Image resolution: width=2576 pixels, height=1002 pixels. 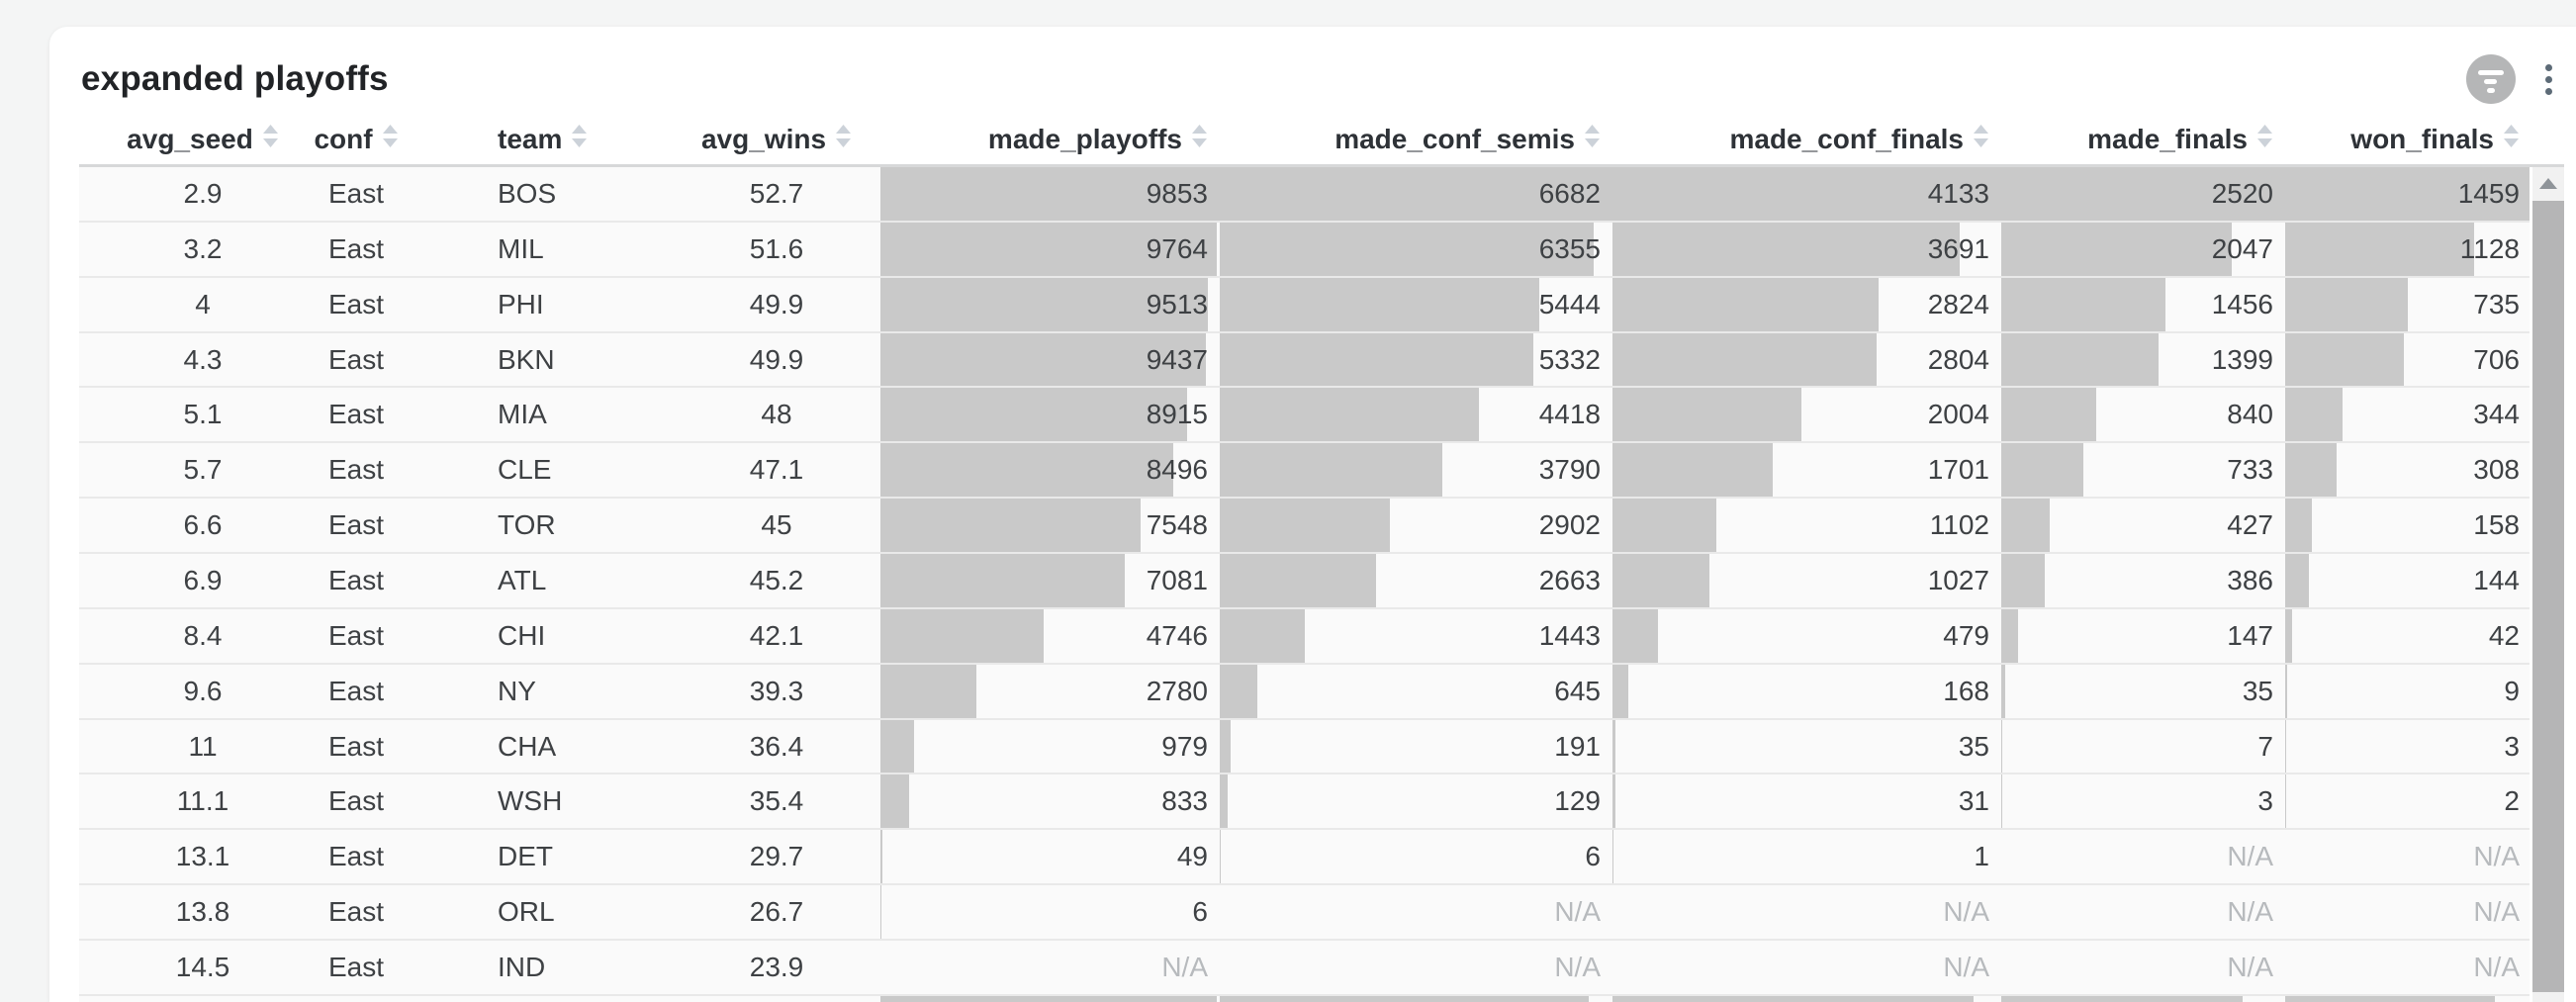 I want to click on cell-made_conf_finals: 168, so click(x=1807, y=691).